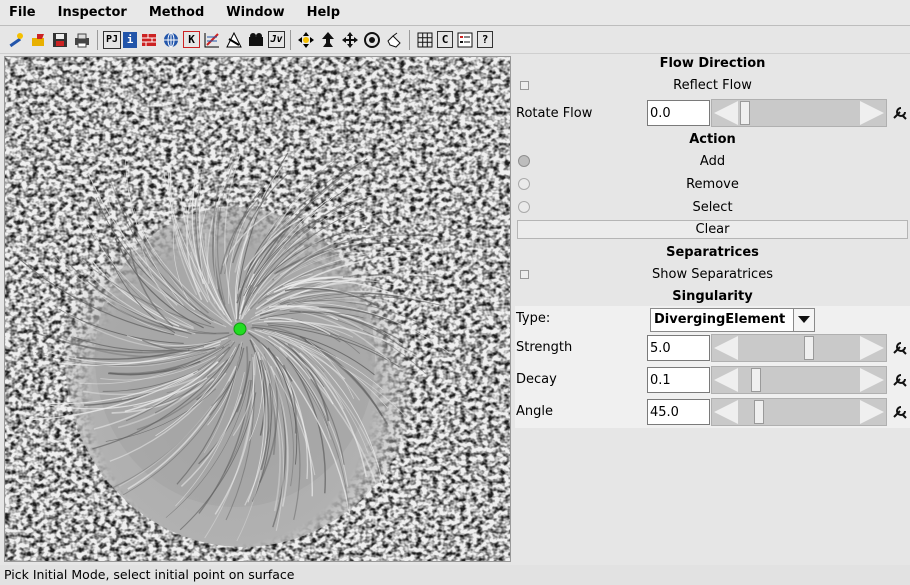 This screenshot has height=585, width=910. I want to click on grid-icon, so click(425, 40).